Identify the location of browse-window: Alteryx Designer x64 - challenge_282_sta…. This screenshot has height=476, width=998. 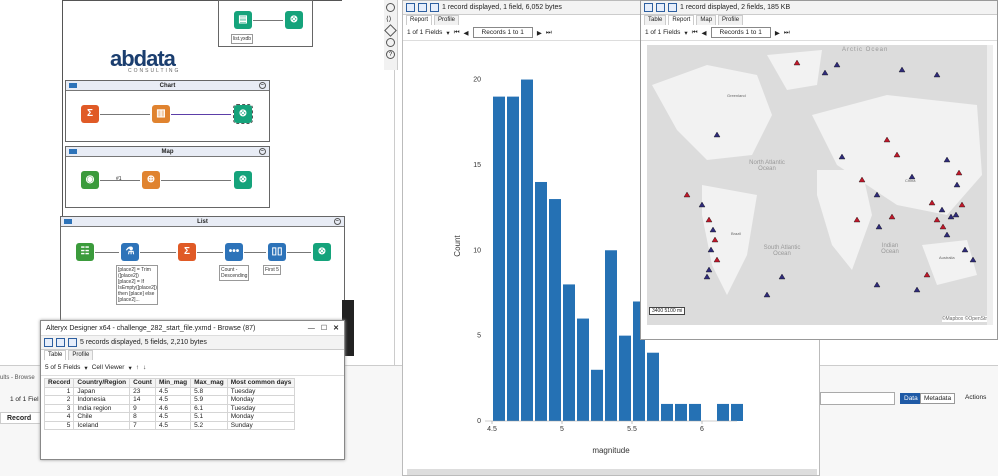
(192, 390).